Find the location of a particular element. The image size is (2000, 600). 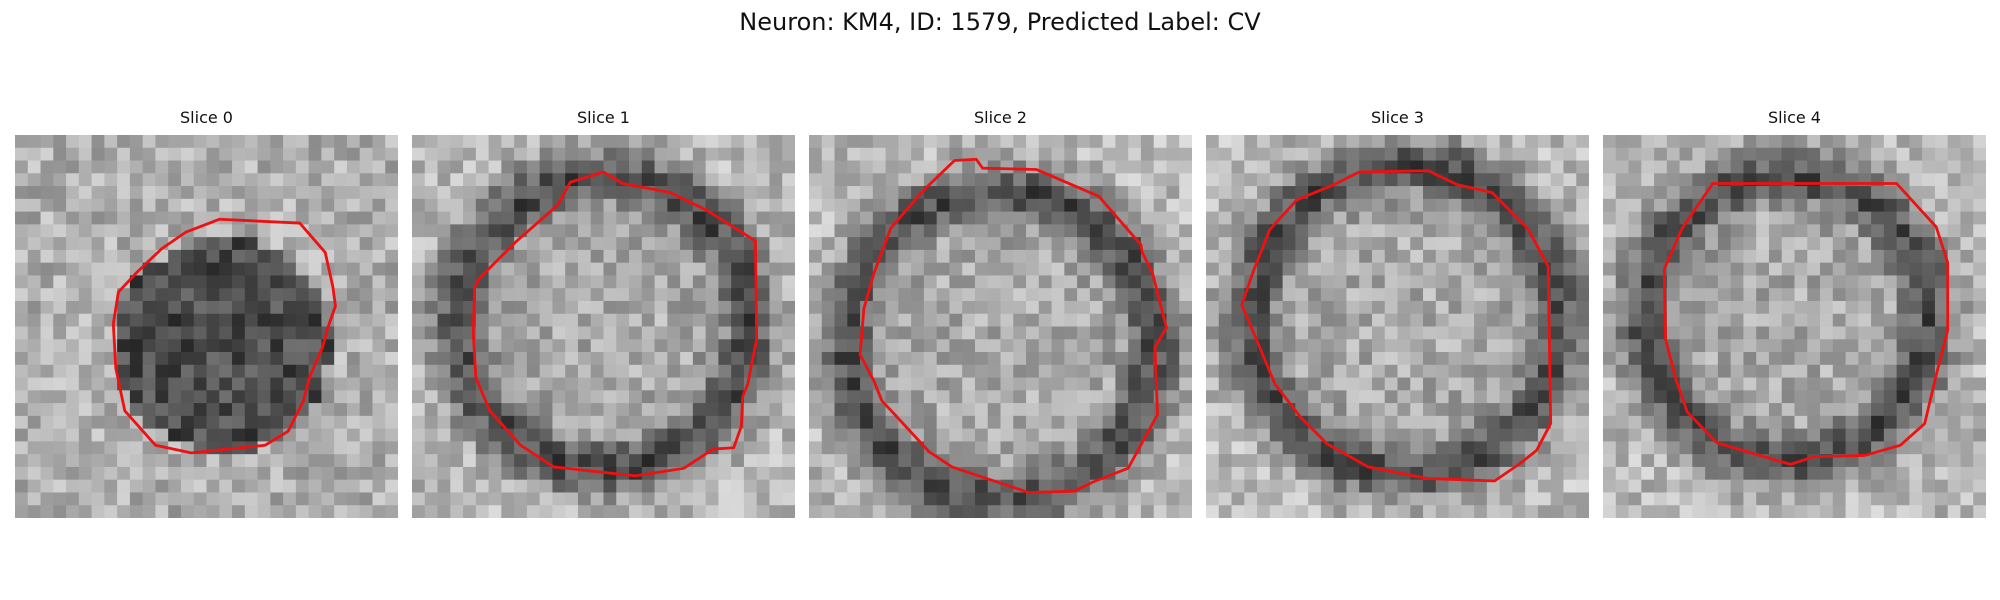

slice-title: Slice 0 is located at coordinates (206, 117).